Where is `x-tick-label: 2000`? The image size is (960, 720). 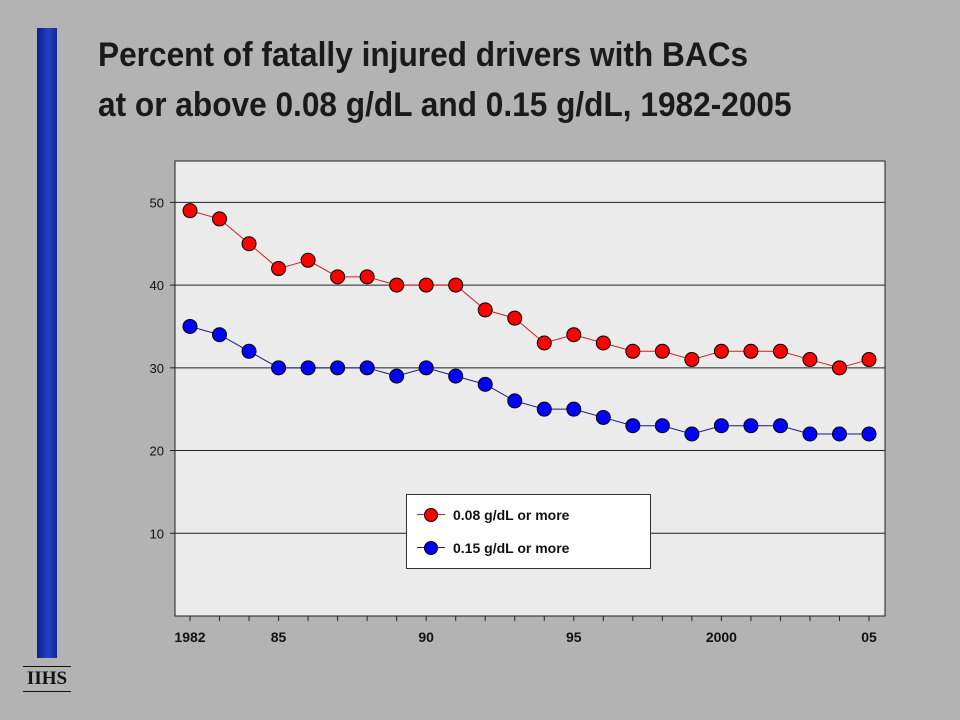
x-tick-label: 2000 is located at coordinates (721, 637).